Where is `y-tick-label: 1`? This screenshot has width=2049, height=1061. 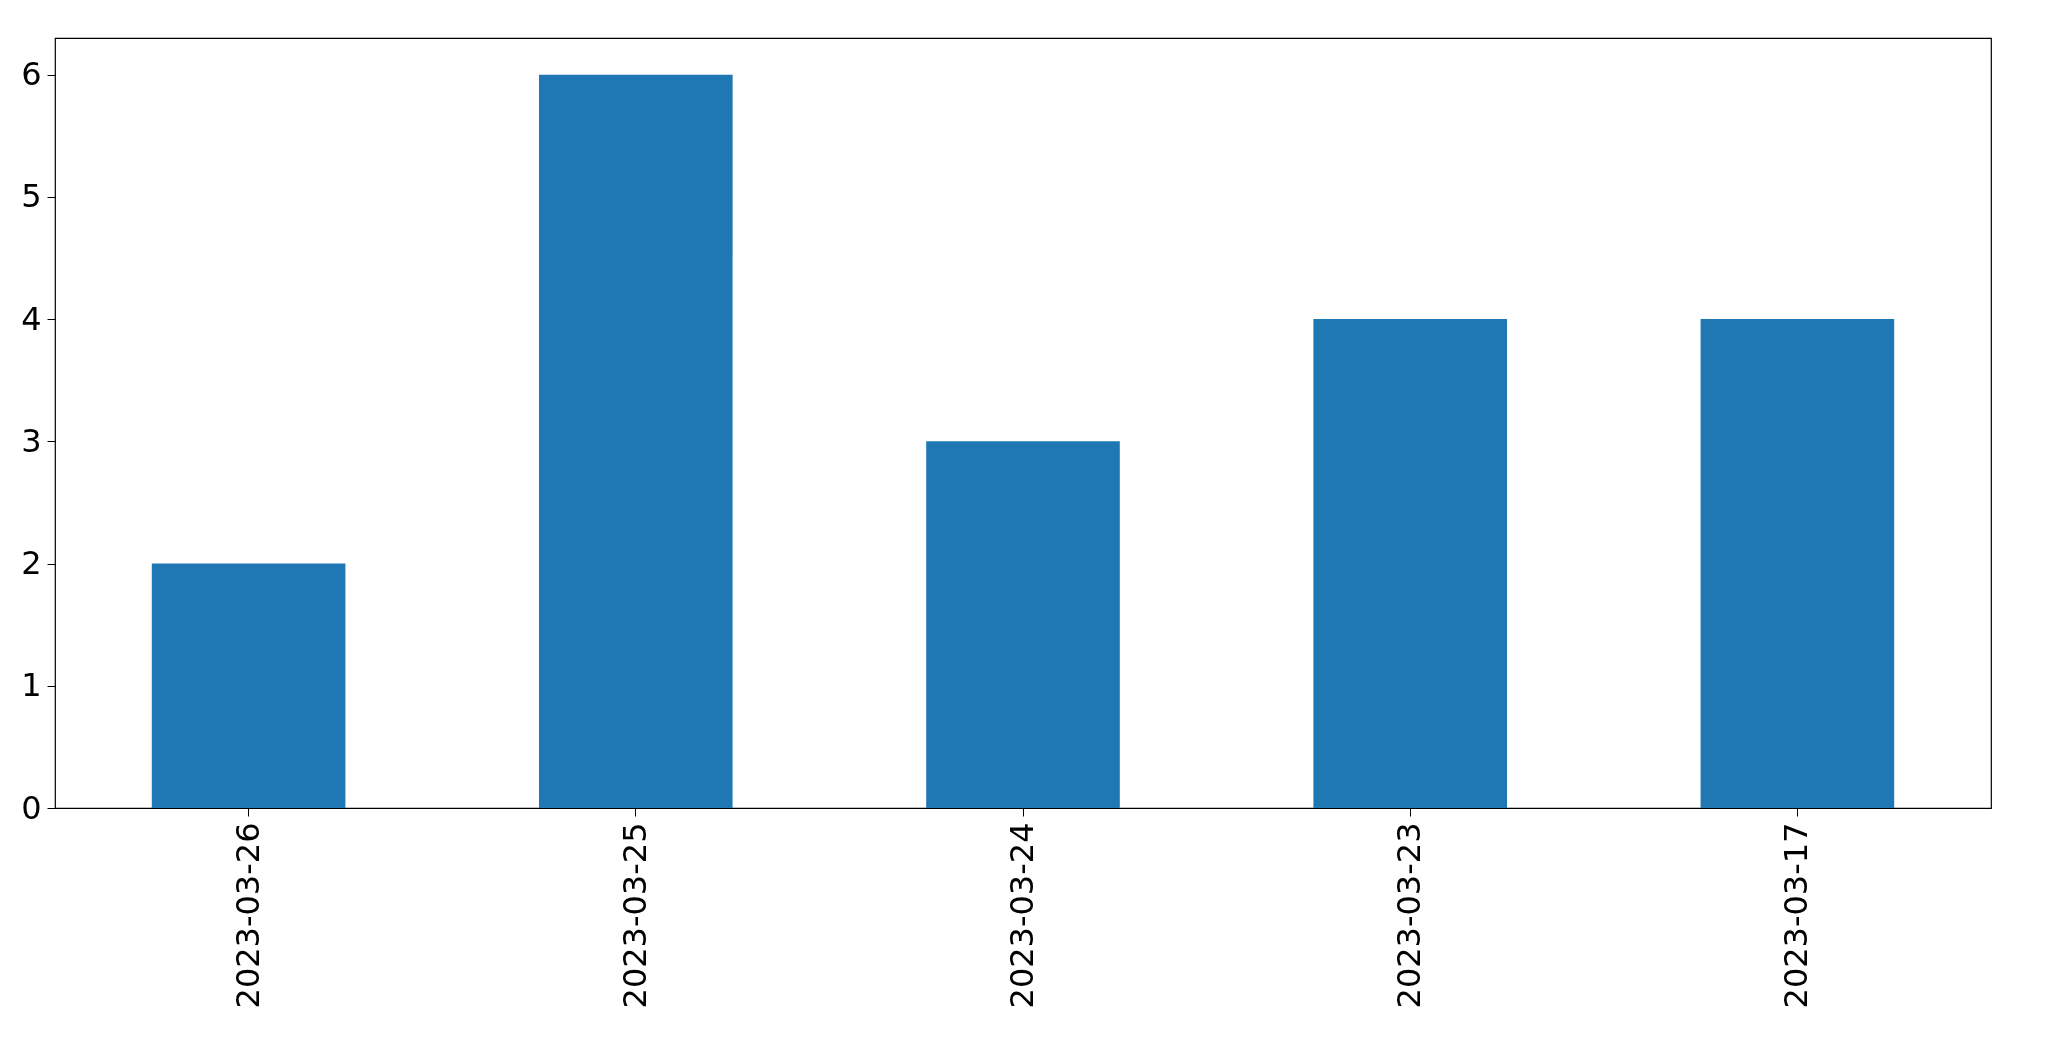
y-tick-label: 1 is located at coordinates (31, 685).